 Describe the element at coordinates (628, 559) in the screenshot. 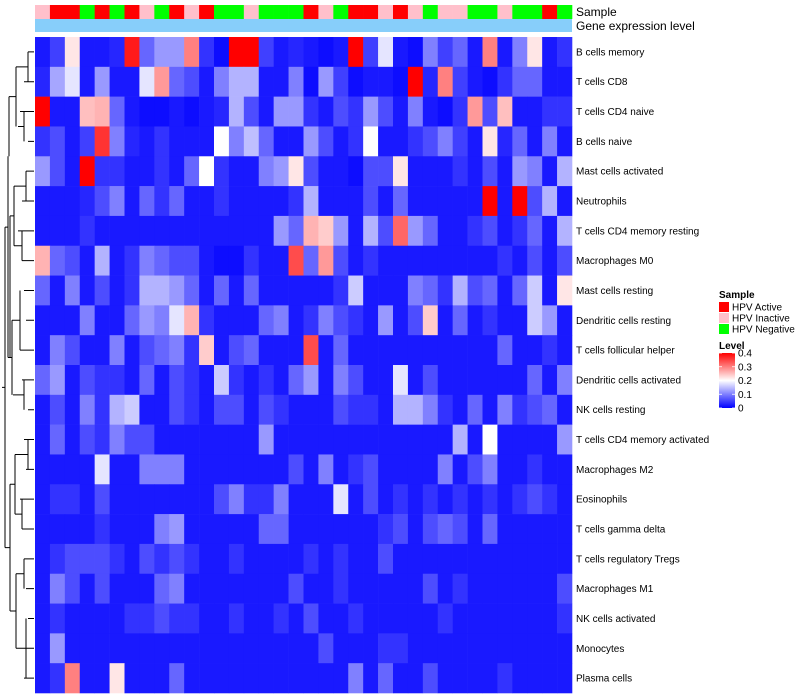

I see `row-label: T cells regulatory Tregs` at that location.